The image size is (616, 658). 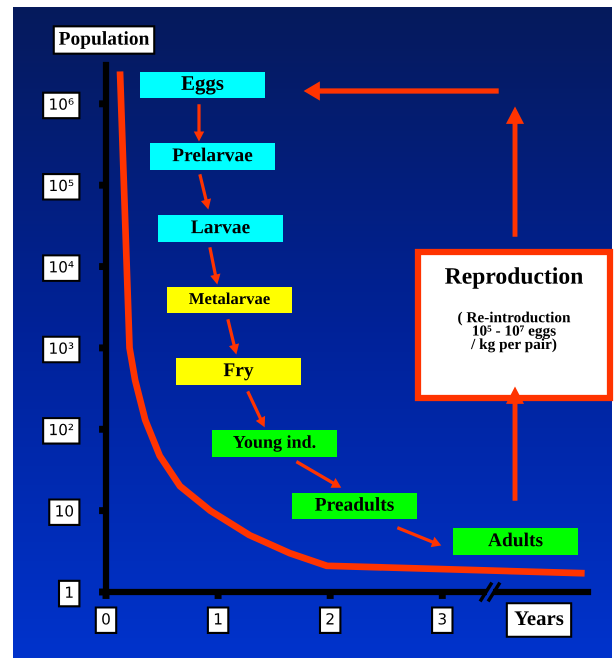 What do you see at coordinates (229, 298) in the screenshot?
I see `annotation: Metalarvae` at bounding box center [229, 298].